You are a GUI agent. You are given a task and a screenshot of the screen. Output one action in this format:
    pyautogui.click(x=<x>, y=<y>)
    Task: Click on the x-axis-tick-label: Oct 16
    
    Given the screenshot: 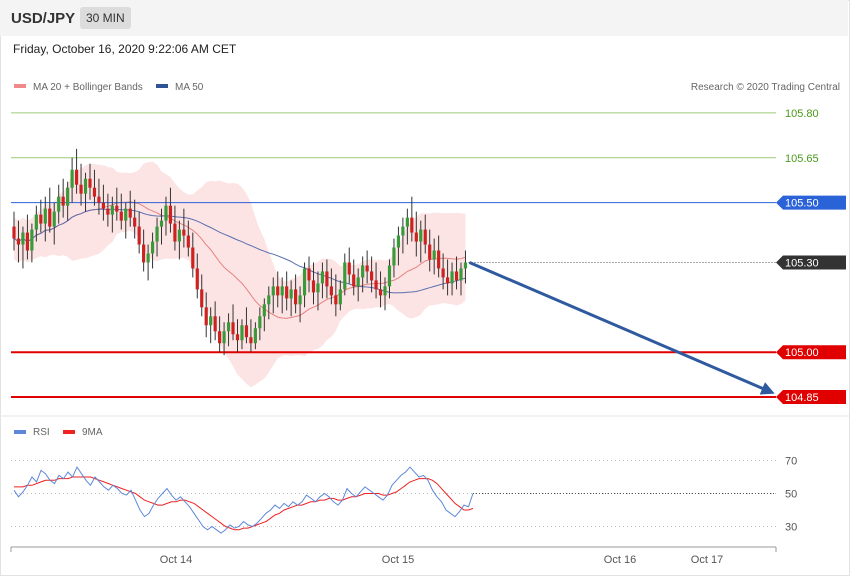 What is the action you would take?
    pyautogui.click(x=620, y=560)
    